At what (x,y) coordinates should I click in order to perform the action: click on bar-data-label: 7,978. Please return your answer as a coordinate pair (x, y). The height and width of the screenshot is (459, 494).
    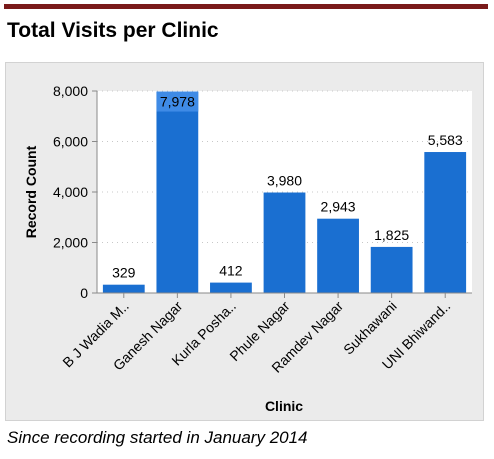
    Looking at the image, I should click on (177, 102).